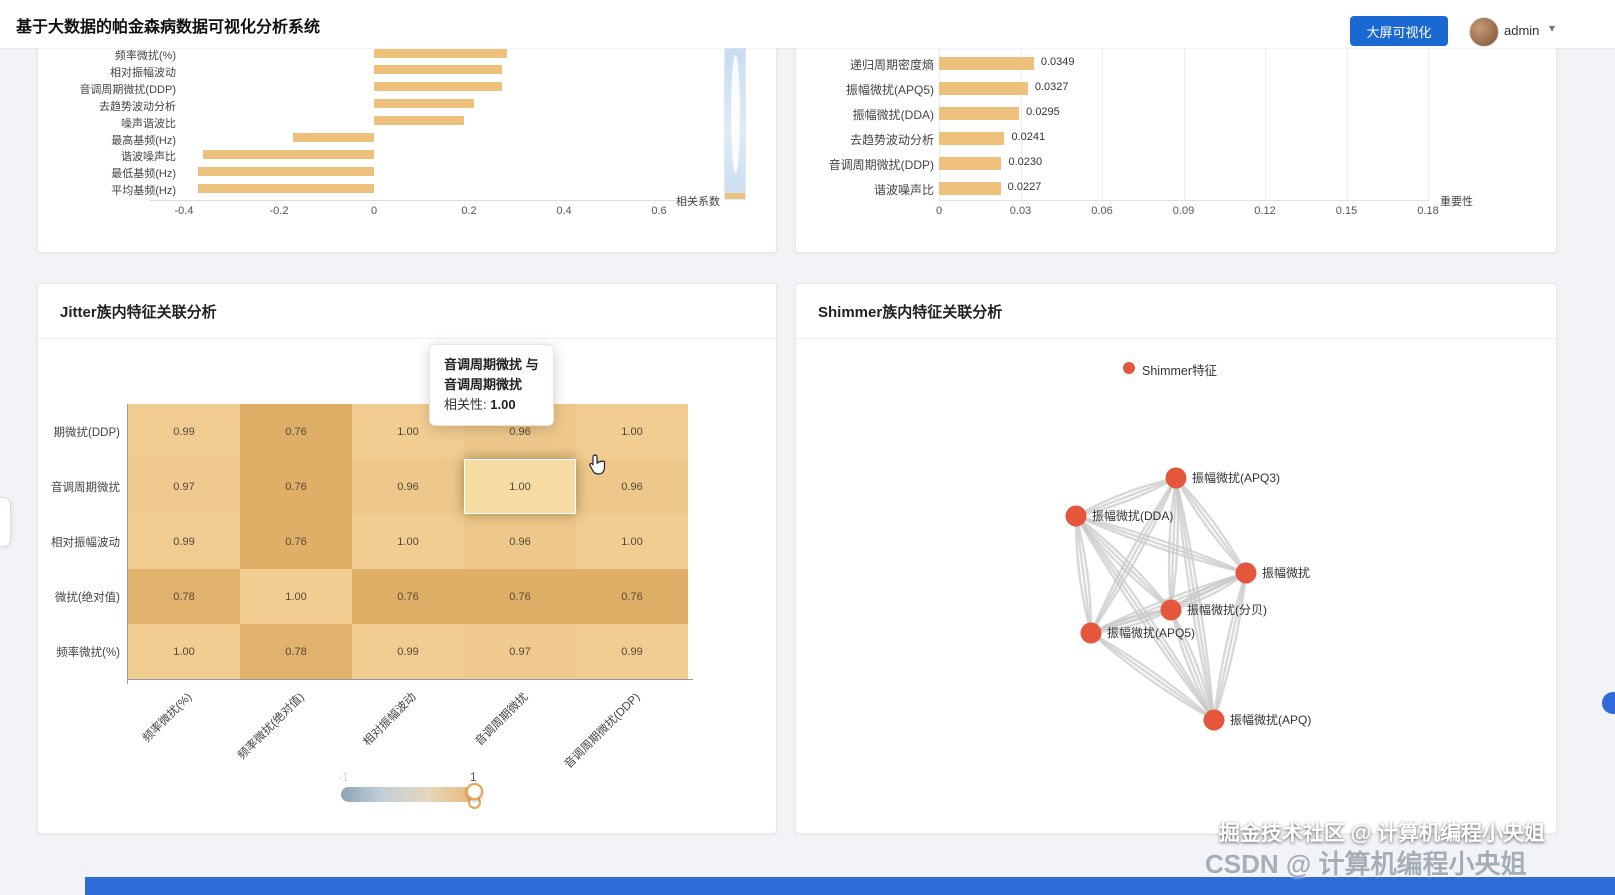  I want to click on card-title-bar: Shimmer族内特征关联分析, so click(1176, 311).